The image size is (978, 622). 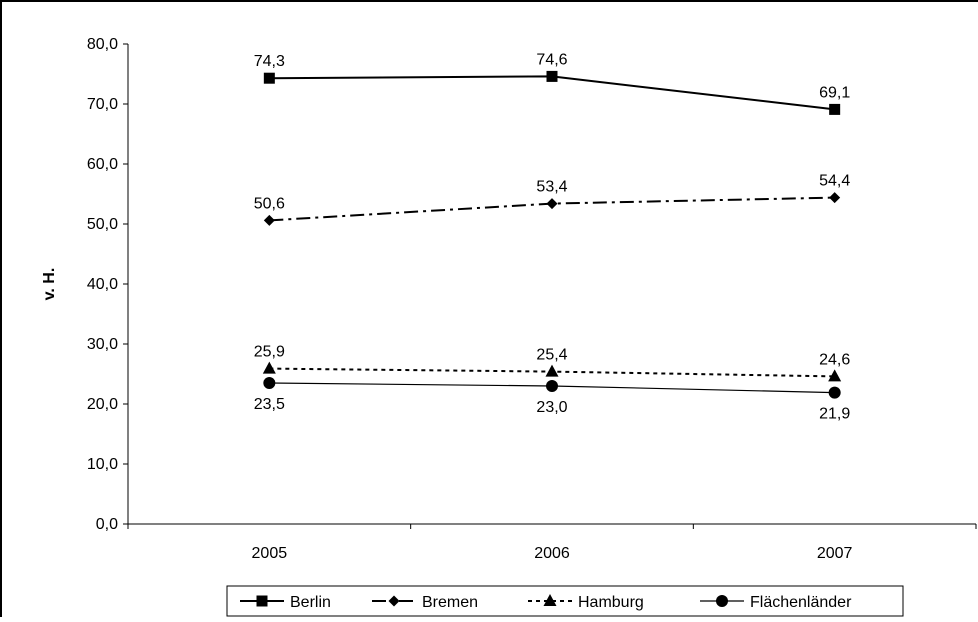 I want to click on data-label-bremen: 50,6, so click(x=269, y=203).